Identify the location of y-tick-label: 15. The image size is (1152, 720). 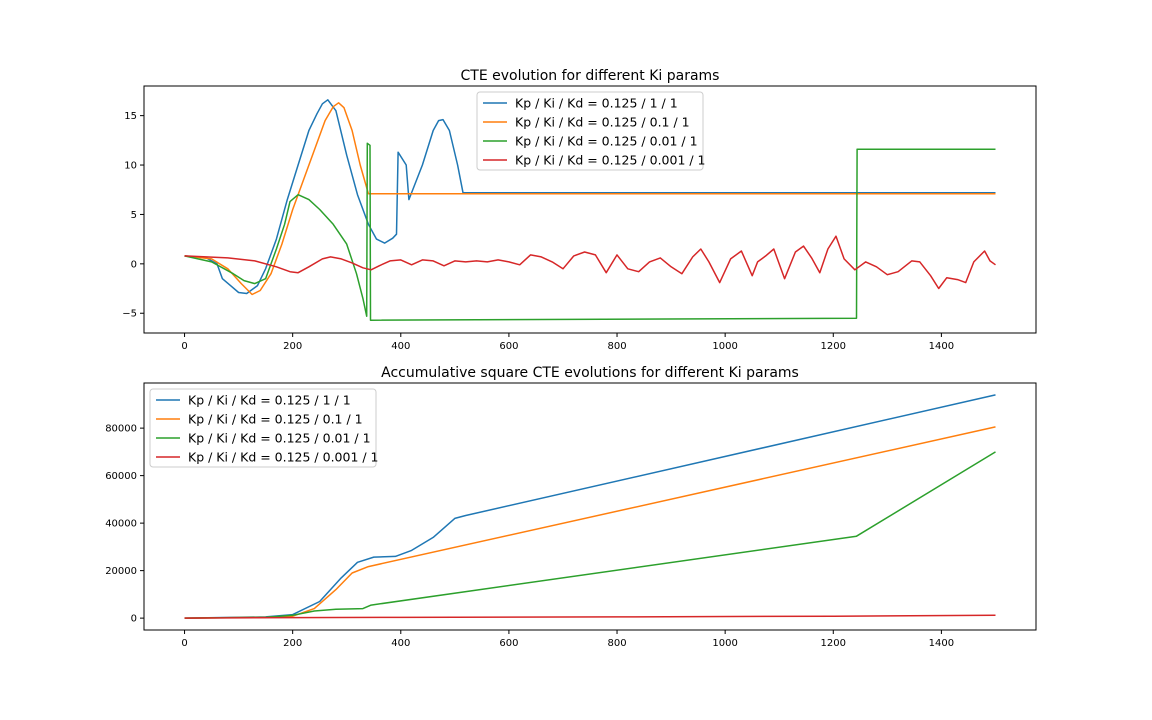
(130, 116).